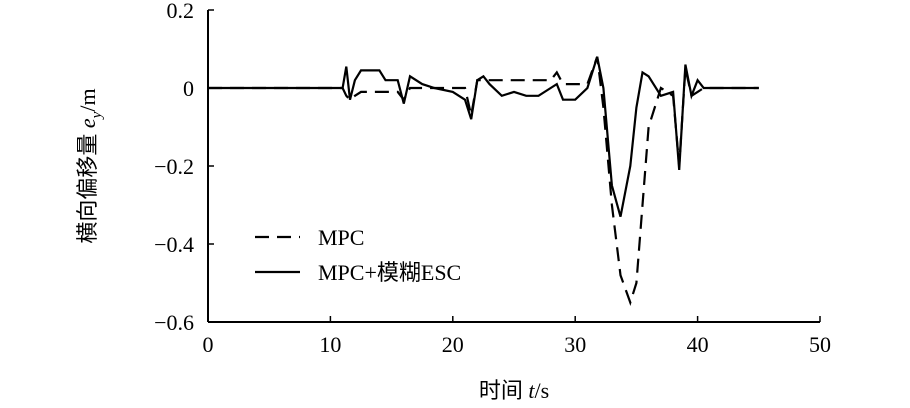 The image size is (910, 408). I want to click on x-tick-label: 20, so click(453, 344).